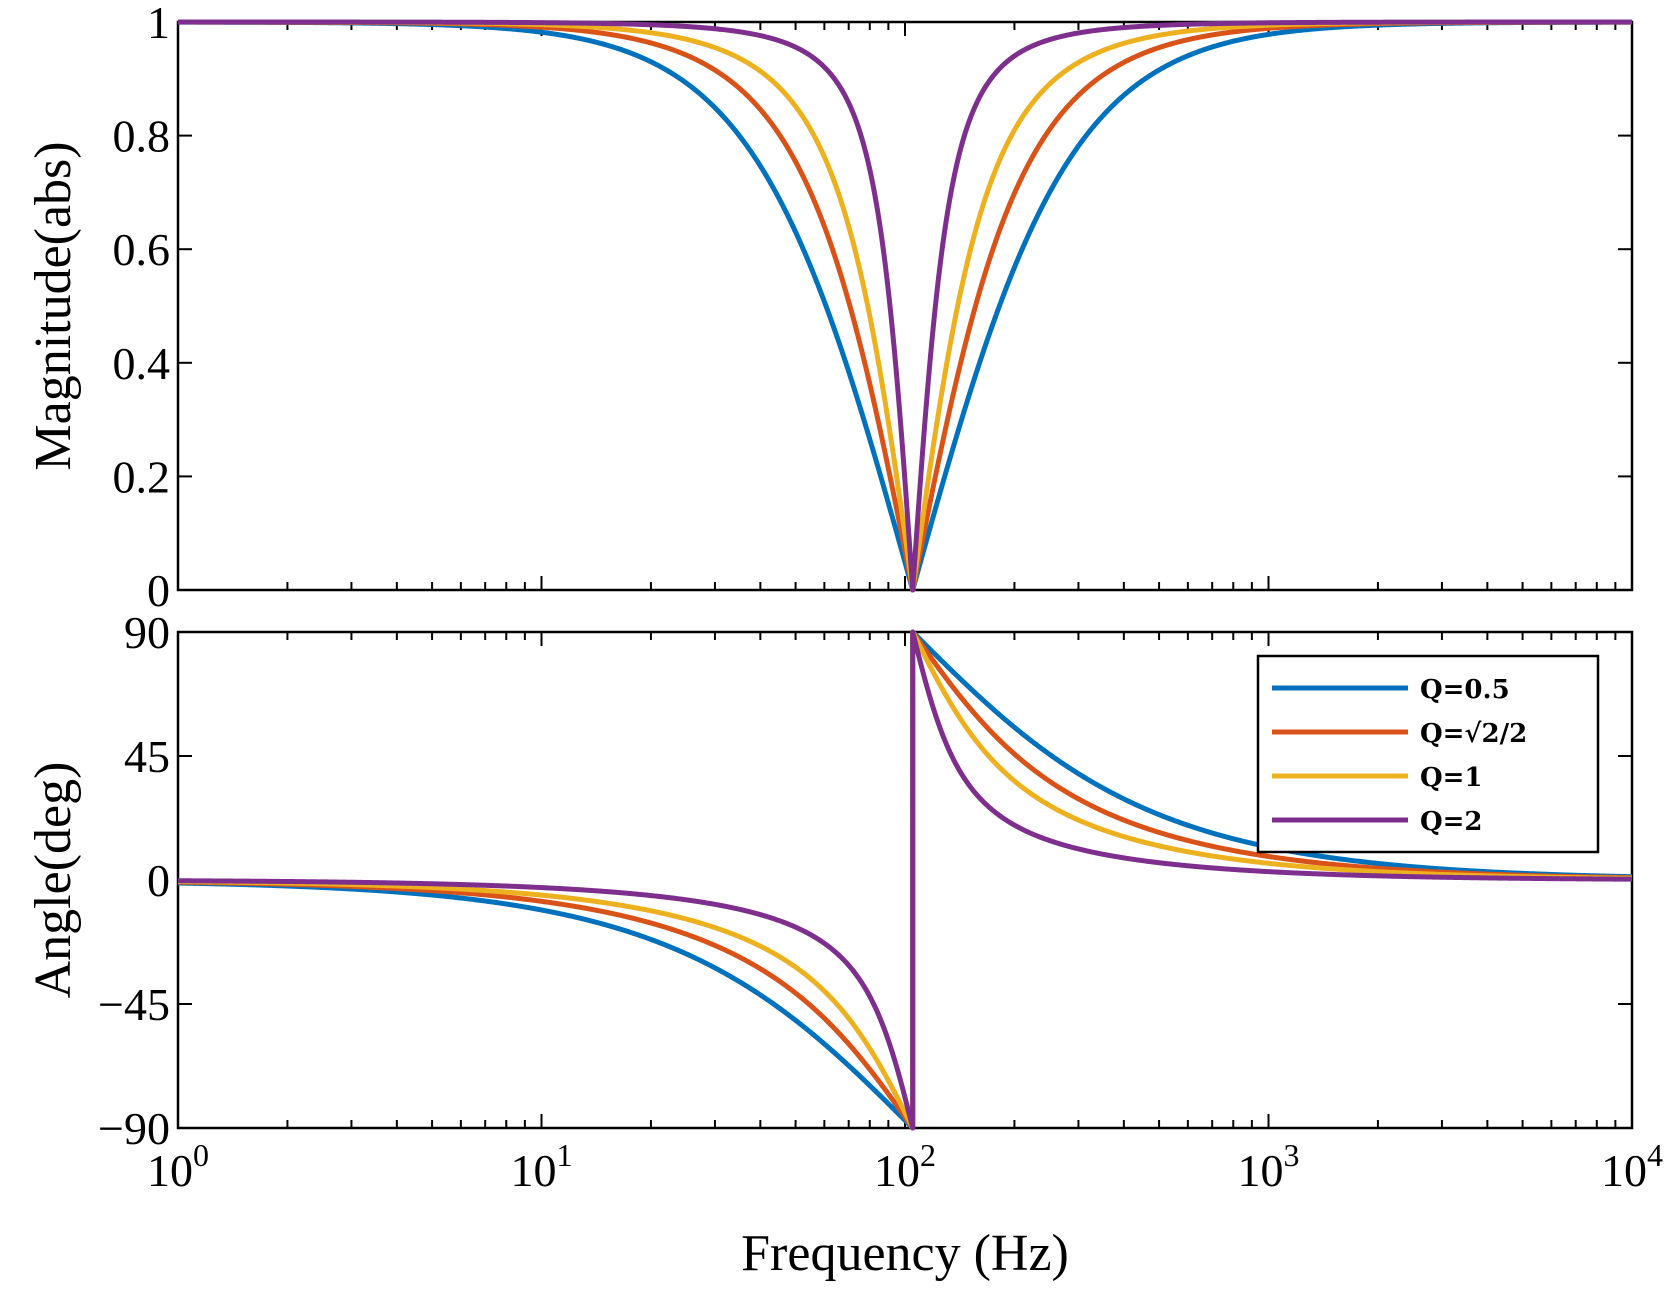 The width and height of the screenshot is (1679, 1304). I want to click on angle-y-axis-label: Angle(deg), so click(53, 880).